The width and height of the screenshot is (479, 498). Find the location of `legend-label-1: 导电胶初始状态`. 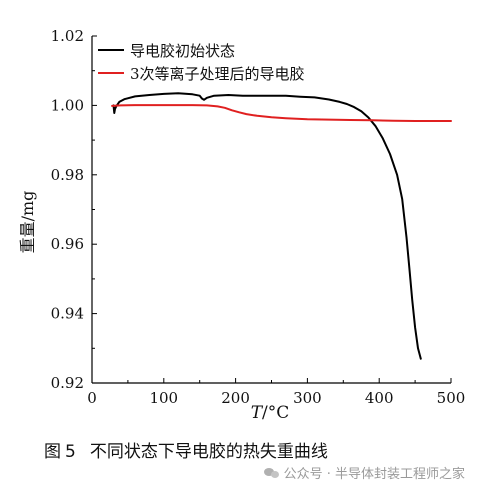

legend-label-1: 导电胶初始状态 is located at coordinates (182, 51).